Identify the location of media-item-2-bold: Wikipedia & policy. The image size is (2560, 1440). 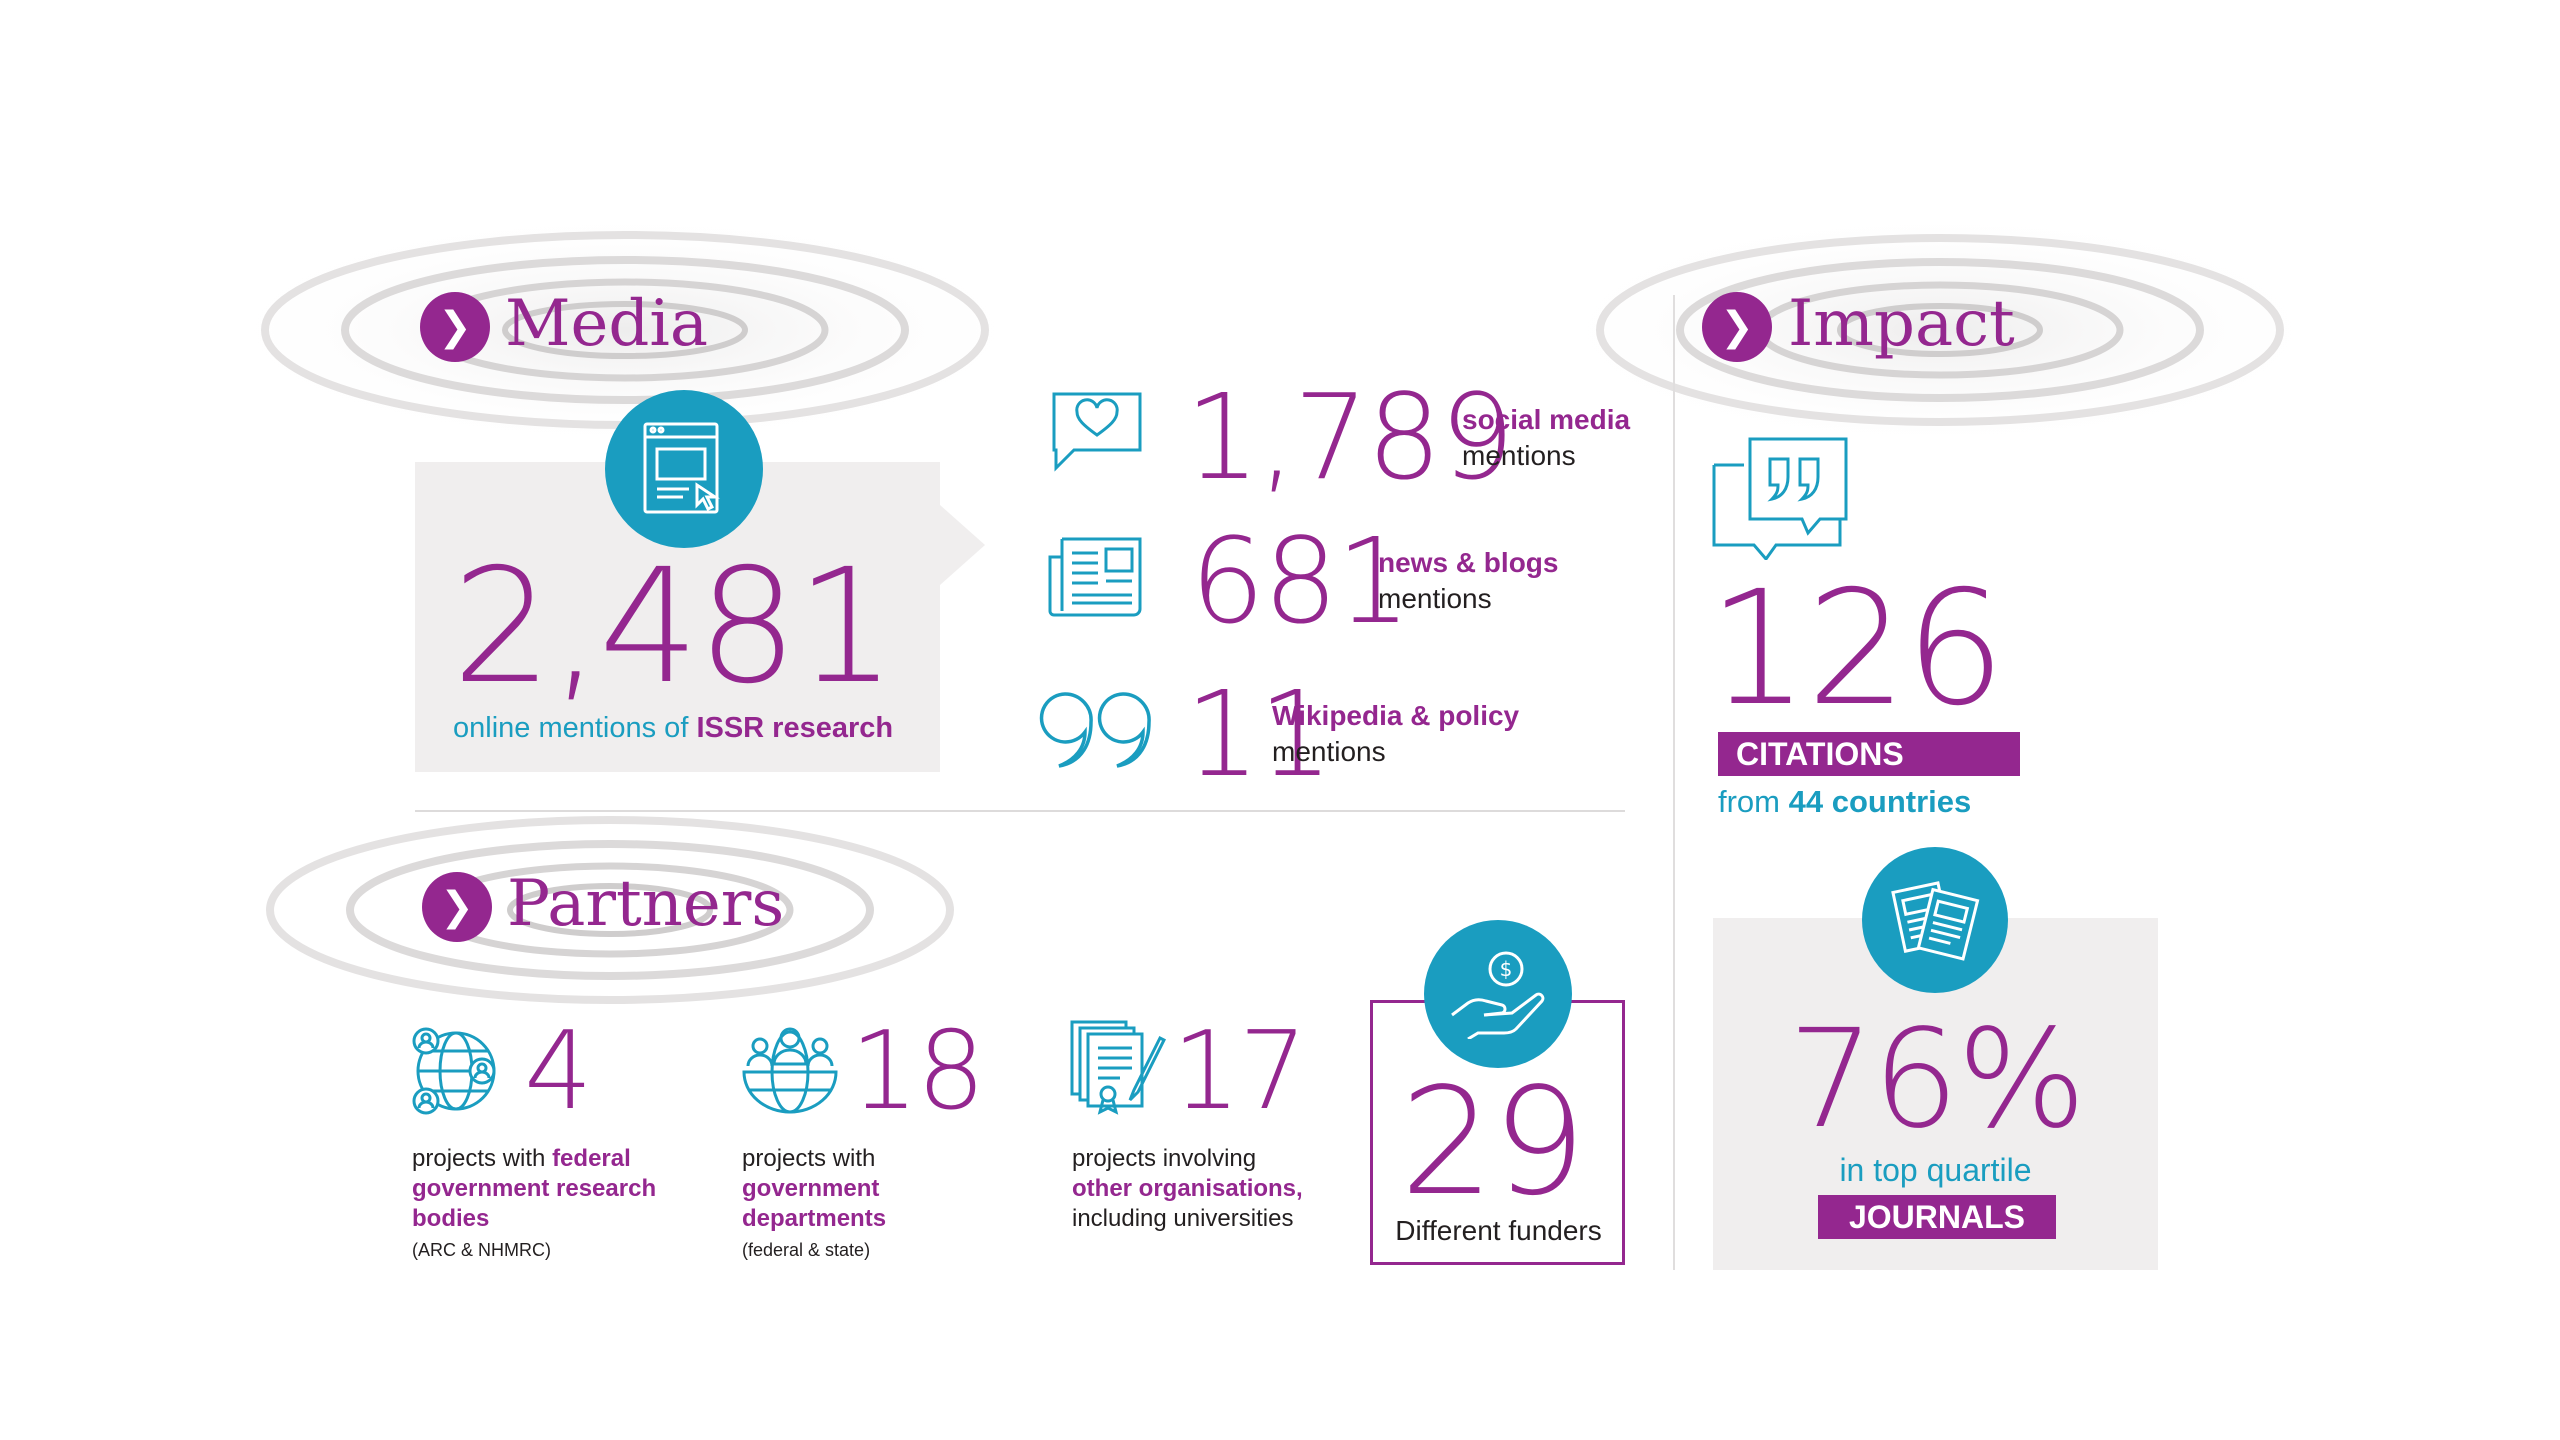
(1396, 715).